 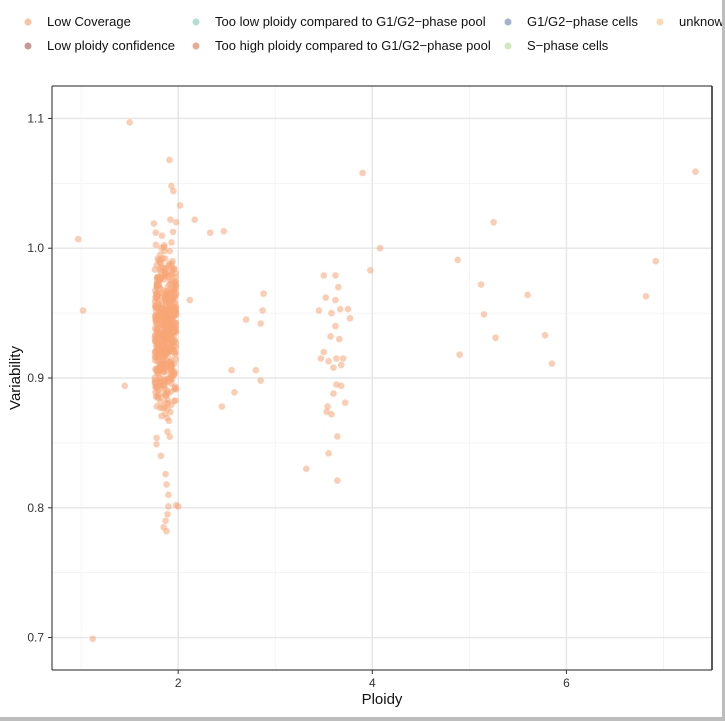 What do you see at coordinates (111, 45) in the screenshot?
I see `legend-label: Low ploidy confidence` at bounding box center [111, 45].